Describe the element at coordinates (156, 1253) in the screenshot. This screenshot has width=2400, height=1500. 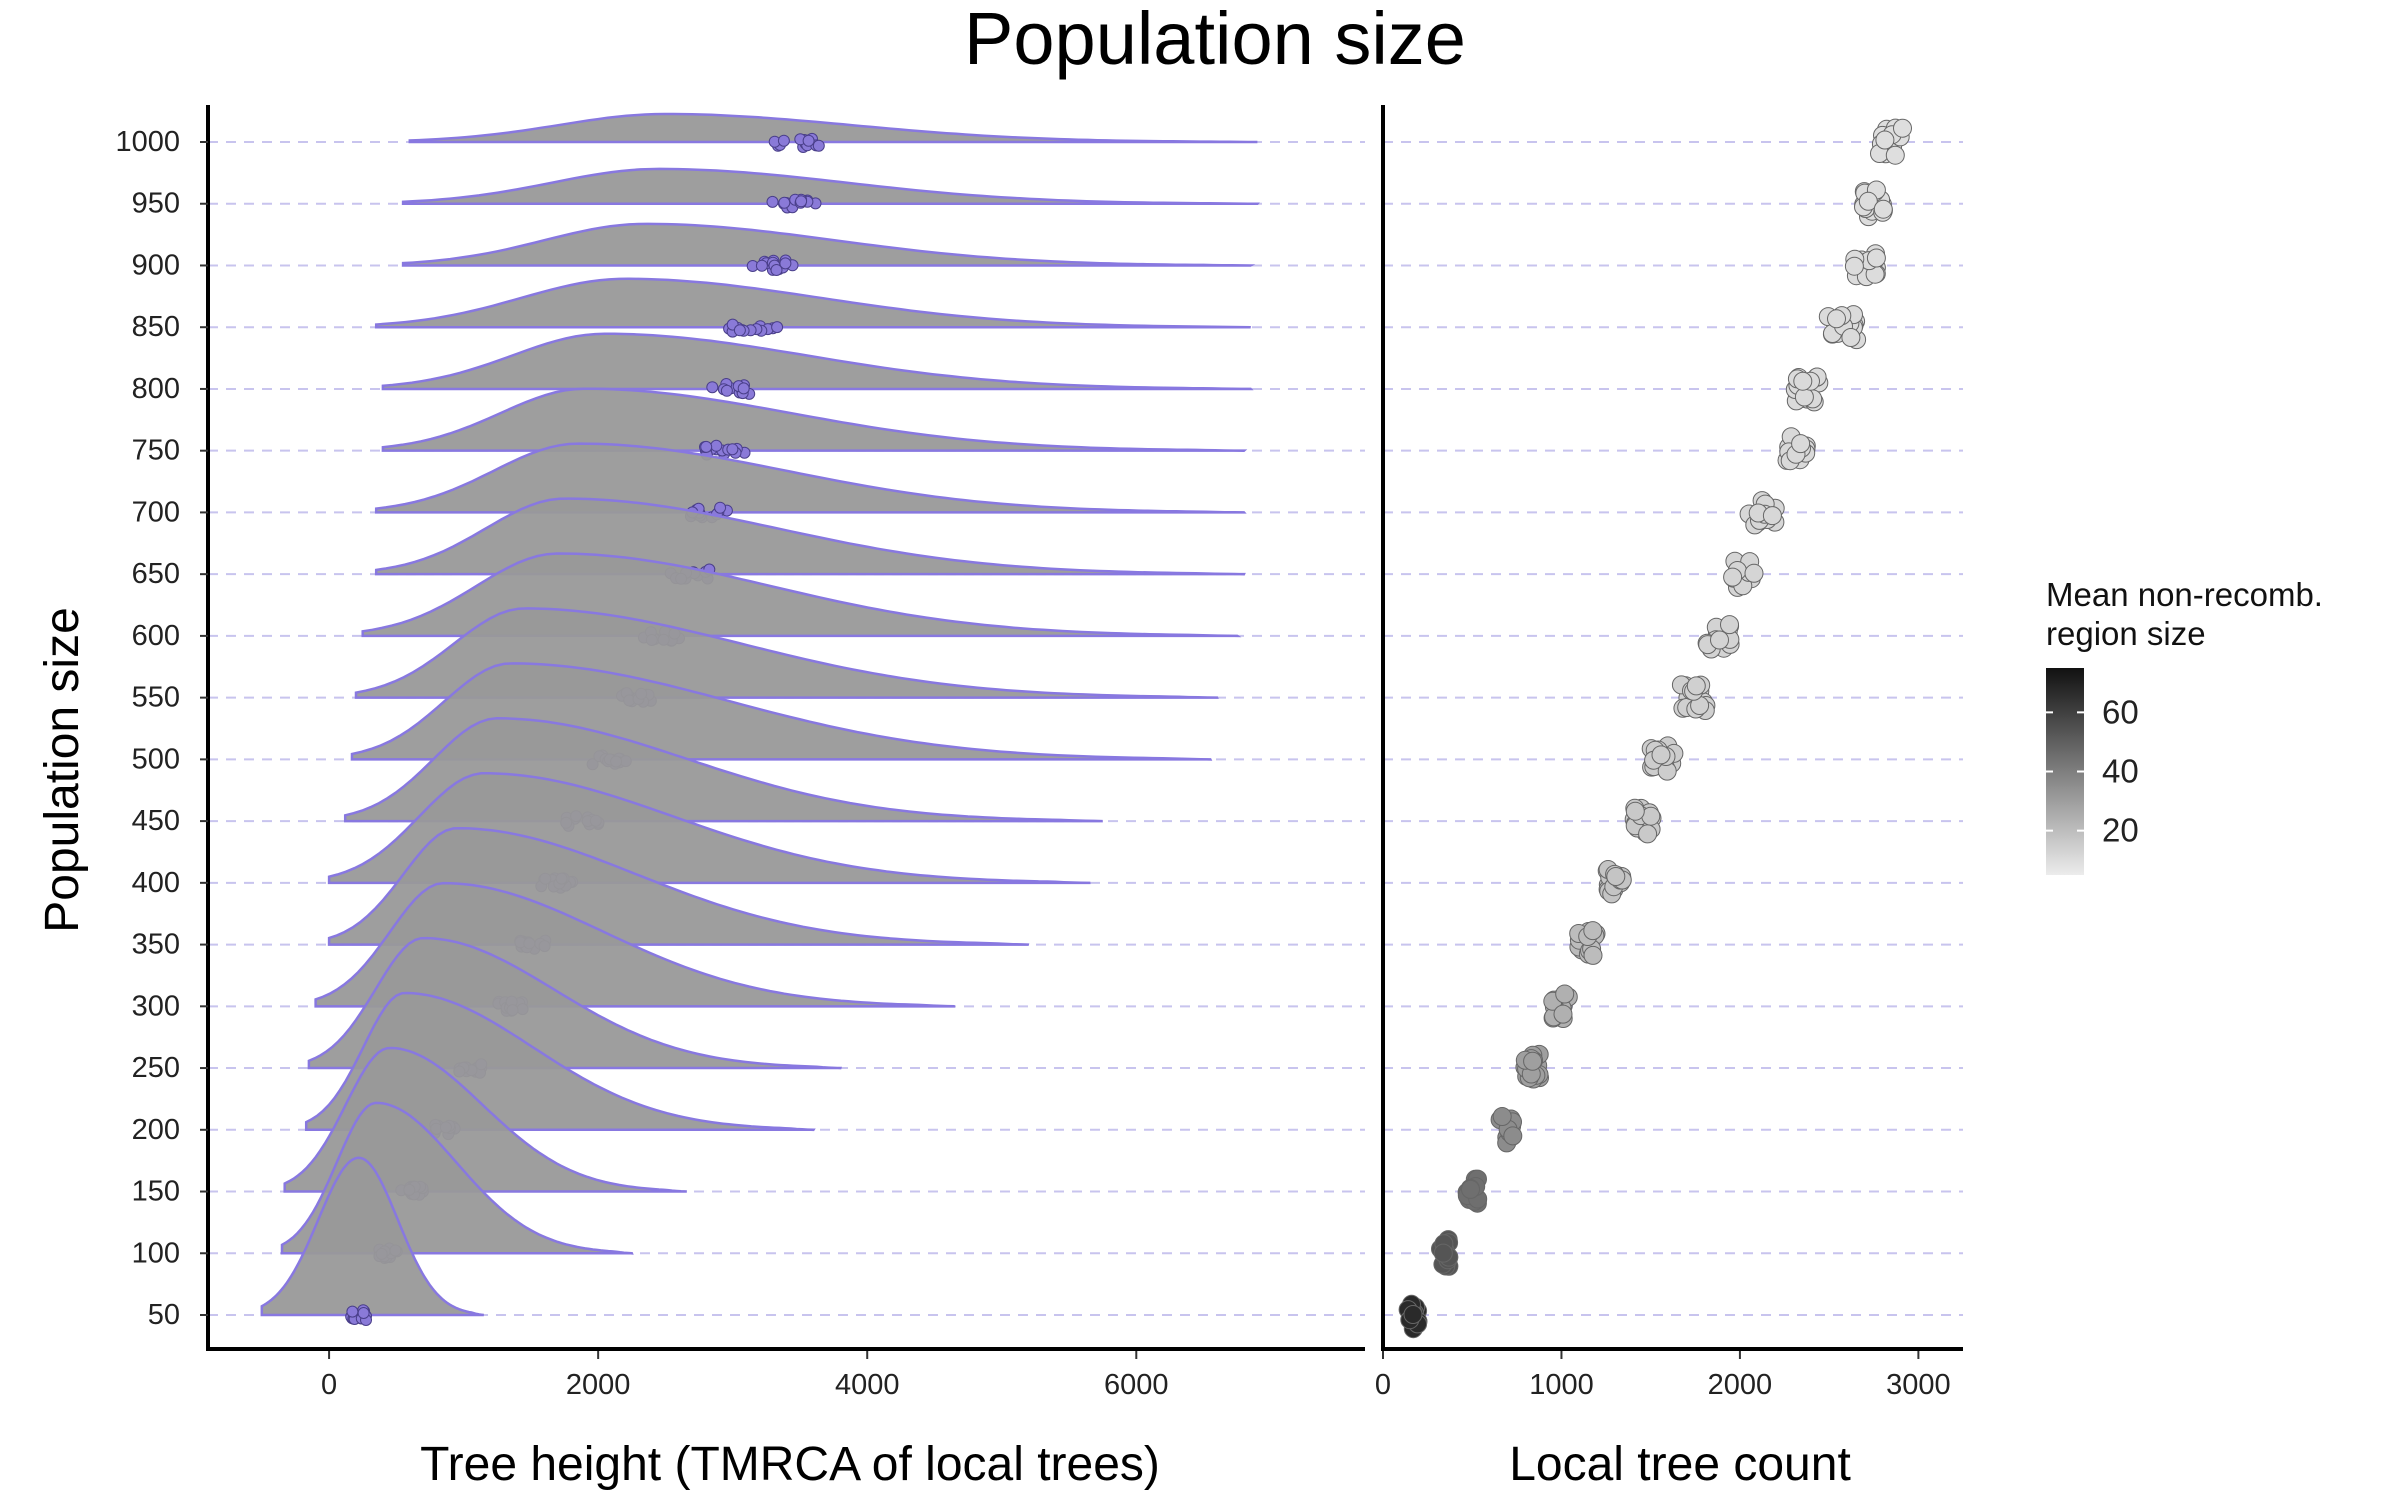
I see `y-tick-label: 100` at that location.